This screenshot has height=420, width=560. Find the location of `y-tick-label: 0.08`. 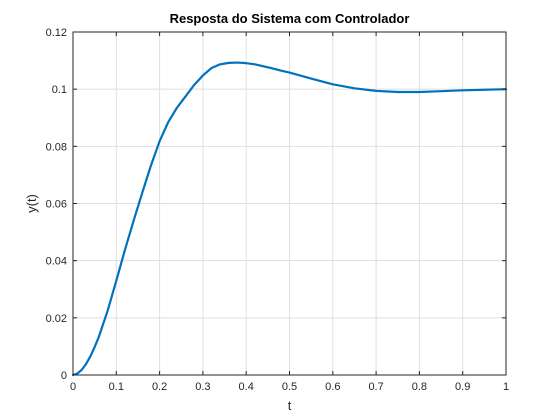

y-tick-label: 0.08 is located at coordinates (56, 147).